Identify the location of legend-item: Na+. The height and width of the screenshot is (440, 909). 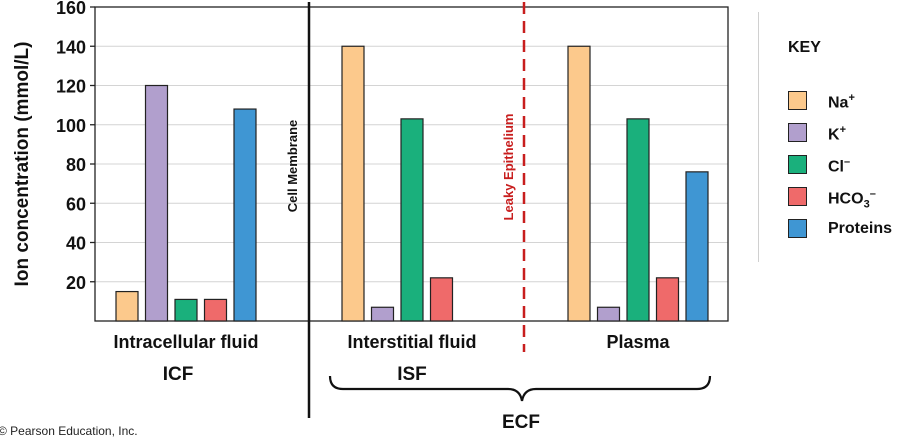
(848, 102).